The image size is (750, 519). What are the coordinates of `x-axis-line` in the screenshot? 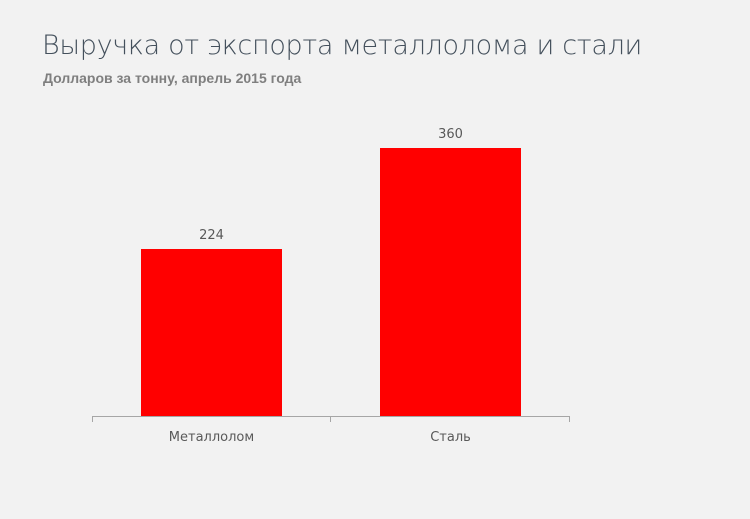 It's located at (331, 416).